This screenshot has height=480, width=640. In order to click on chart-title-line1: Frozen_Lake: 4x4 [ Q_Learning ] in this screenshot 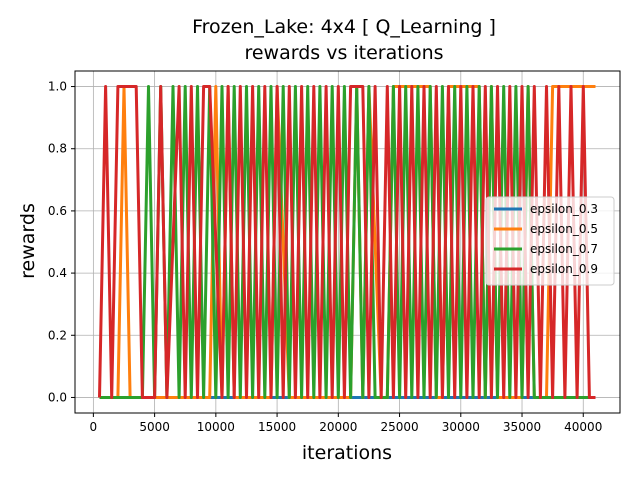, I will do `click(344, 27)`.